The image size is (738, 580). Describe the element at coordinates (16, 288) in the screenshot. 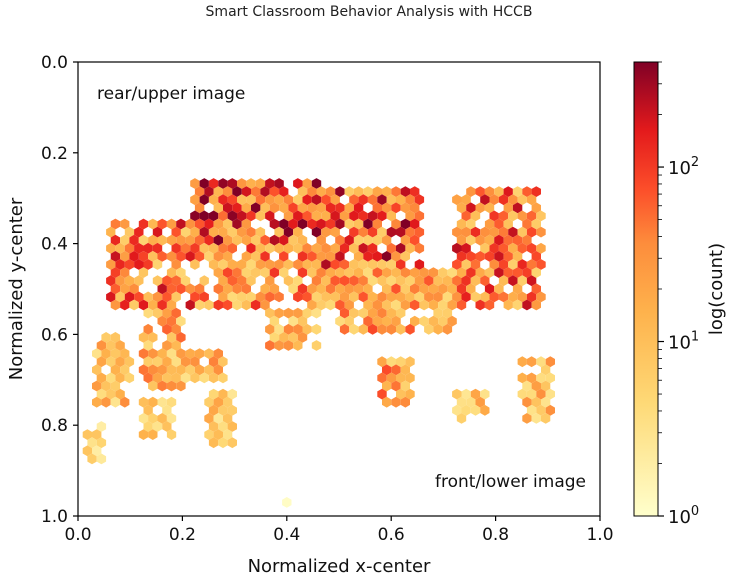

I see `y-axis-label: Normalized y-center` at that location.